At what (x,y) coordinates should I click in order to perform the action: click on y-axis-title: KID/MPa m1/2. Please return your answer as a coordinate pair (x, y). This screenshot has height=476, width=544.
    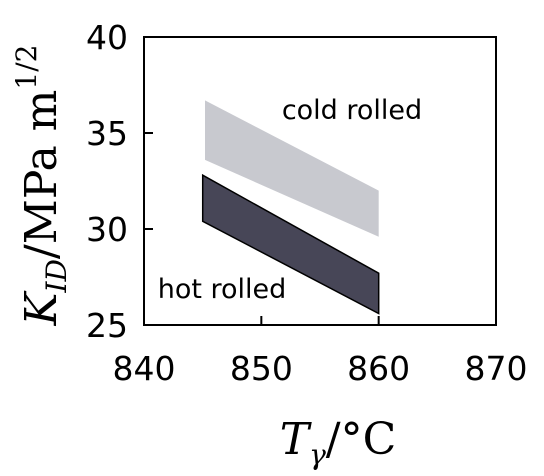
    Looking at the image, I should click on (41, 186).